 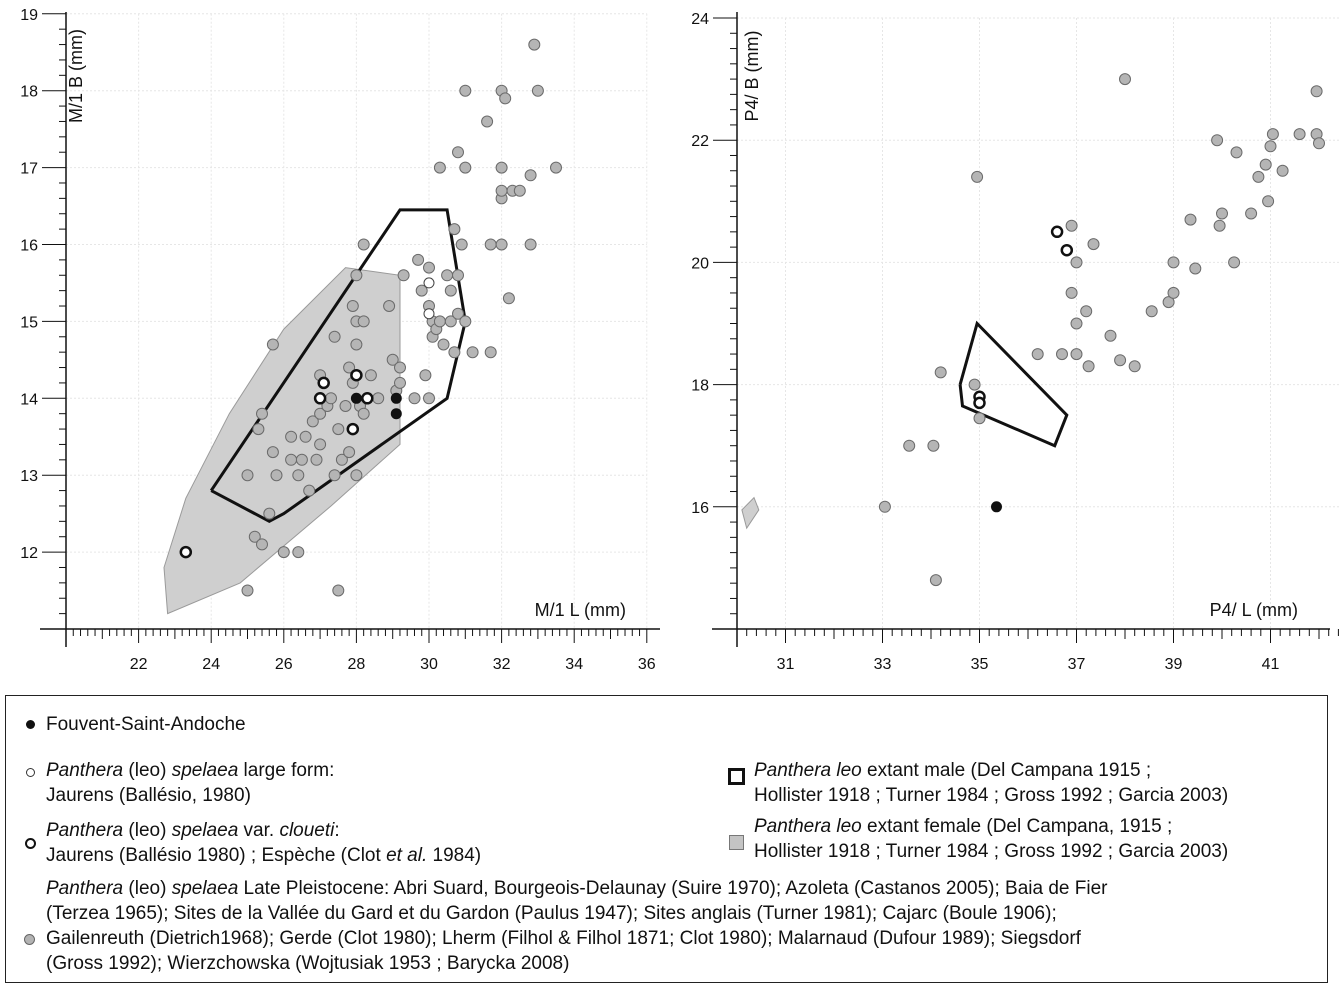 I want to click on legend-marker-cloueti, so click(x=30, y=843).